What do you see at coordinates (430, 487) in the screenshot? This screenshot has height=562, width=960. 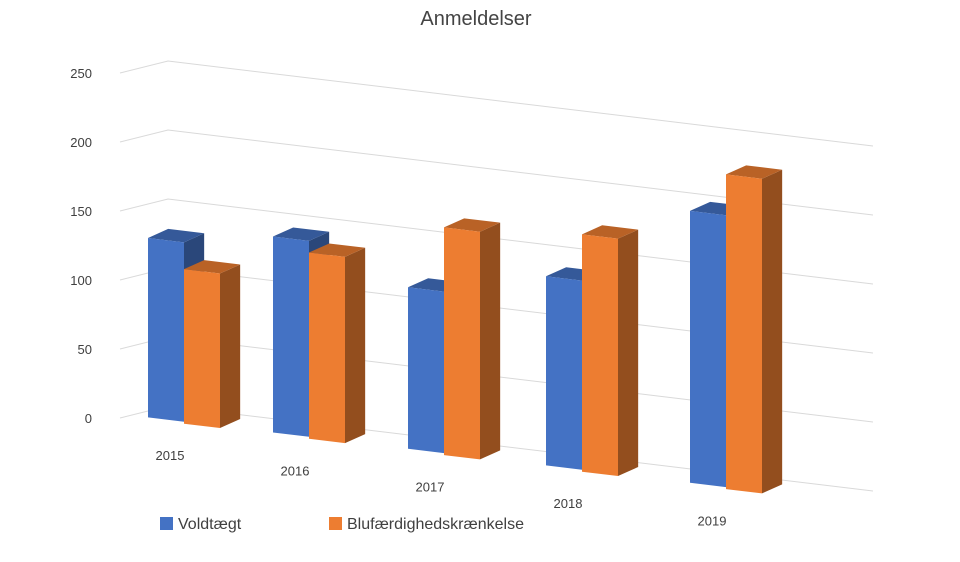 I see `x-category-label: 2017` at bounding box center [430, 487].